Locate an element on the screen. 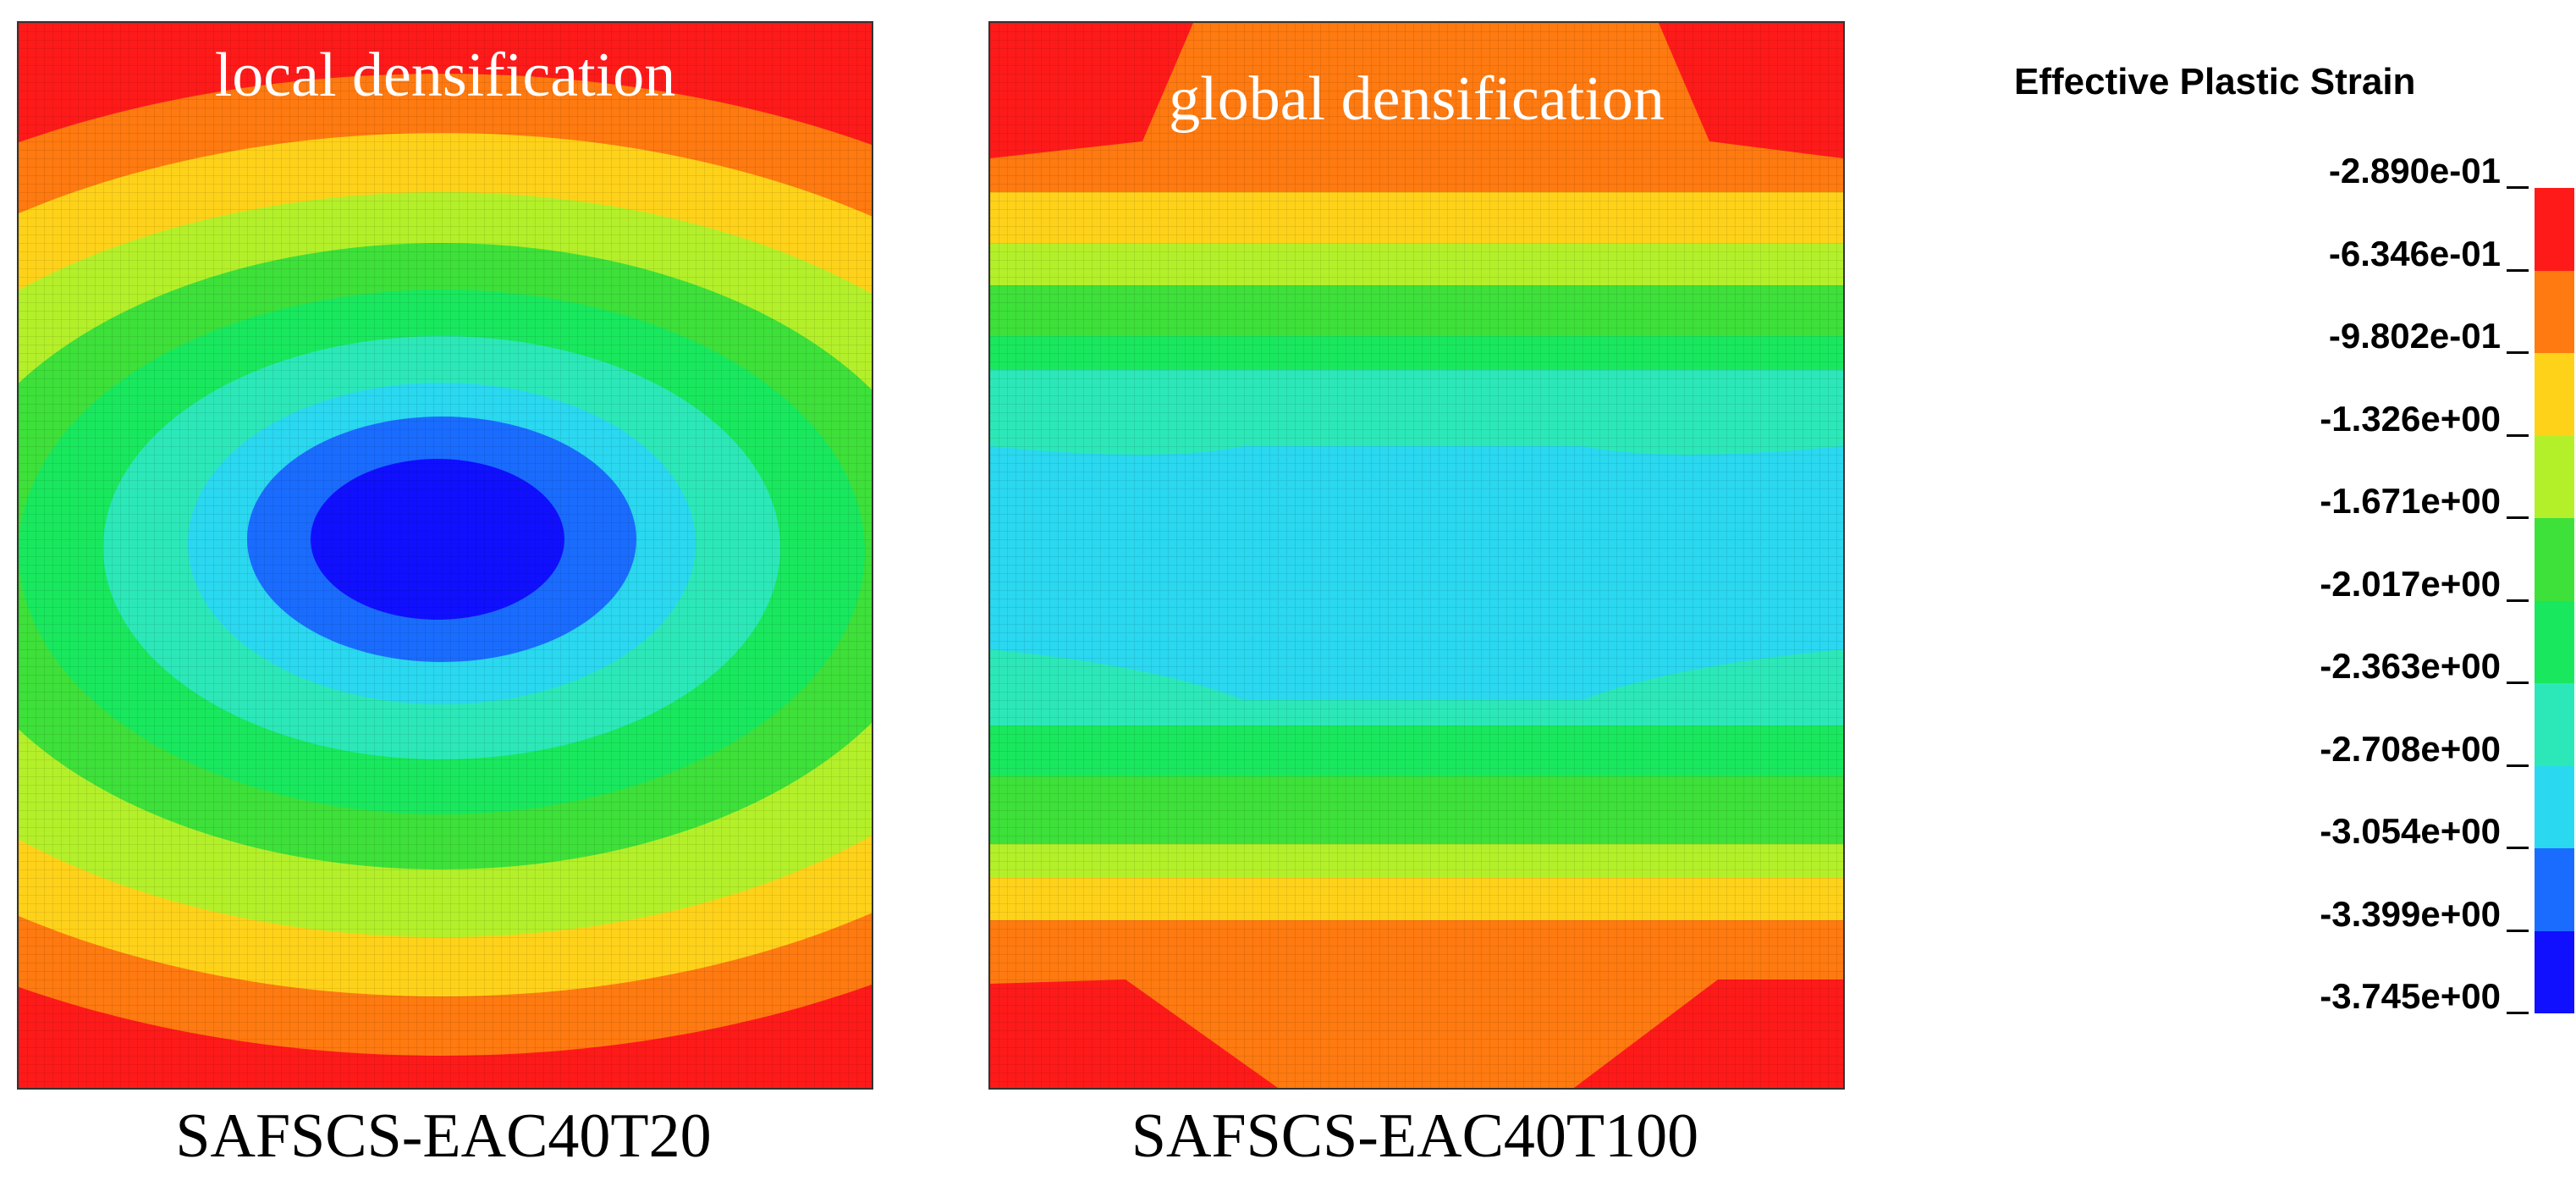  legend-tick-label: -2.708e+00 is located at coordinates (2410, 748).